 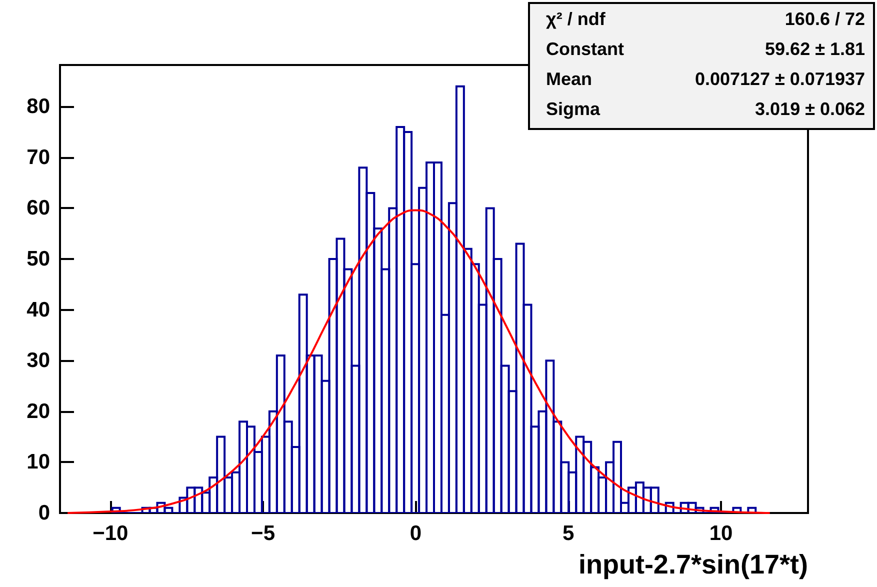 What do you see at coordinates (569, 79) in the screenshot?
I see `annotation: Mean` at bounding box center [569, 79].